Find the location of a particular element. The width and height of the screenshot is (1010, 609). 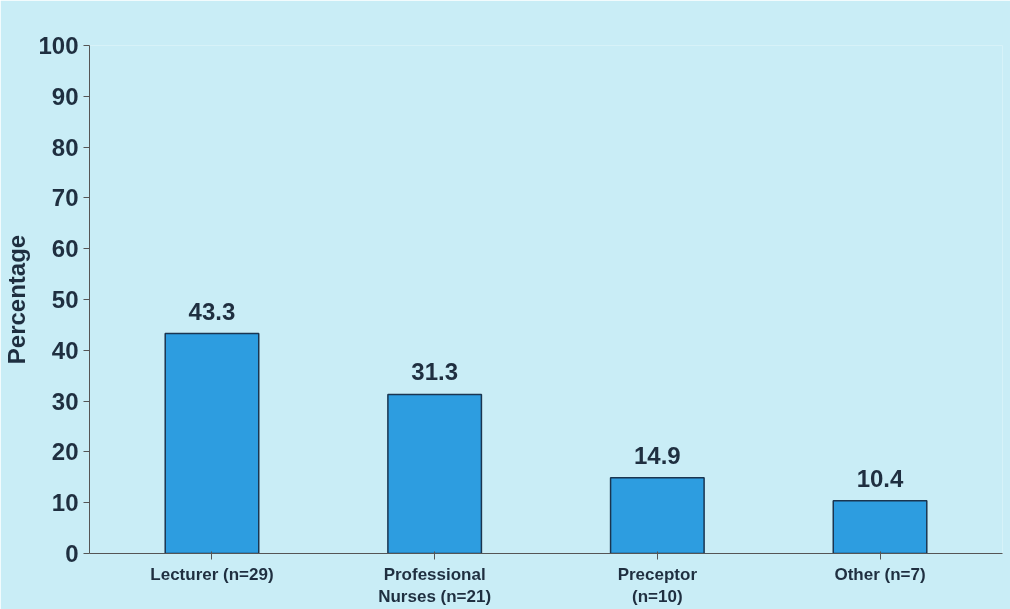

y-tick-label: 100 is located at coordinates (58, 45).